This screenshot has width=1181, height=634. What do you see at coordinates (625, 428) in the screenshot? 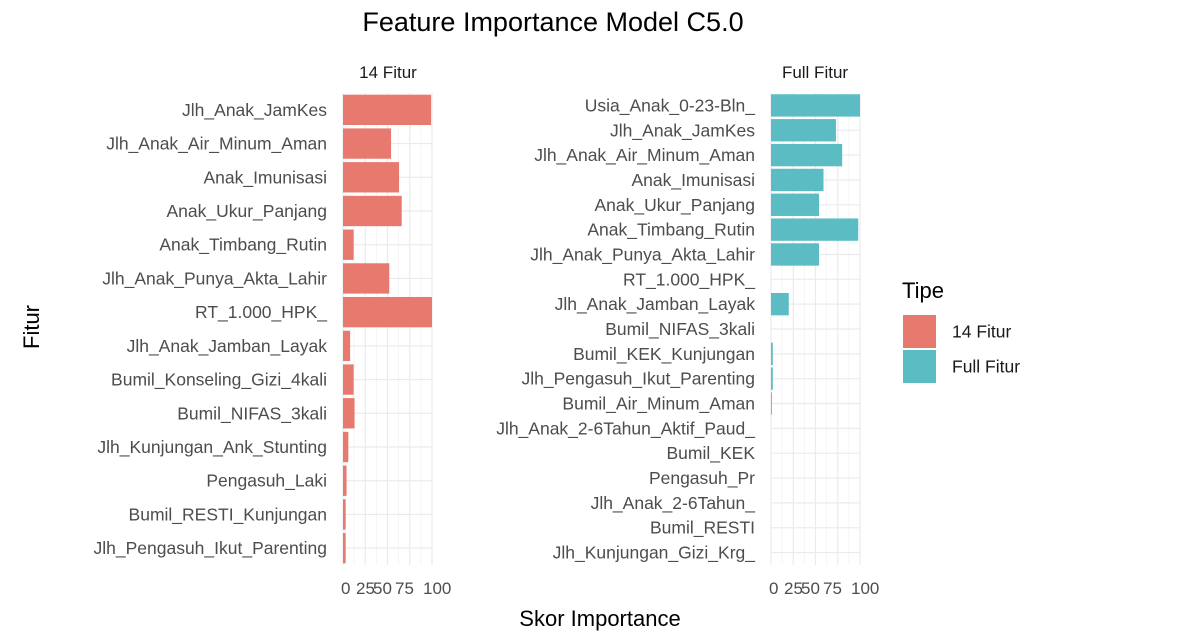
I see `category-label: Jlh_Anak_2-6Tahun_Aktif_Paud_` at bounding box center [625, 428].